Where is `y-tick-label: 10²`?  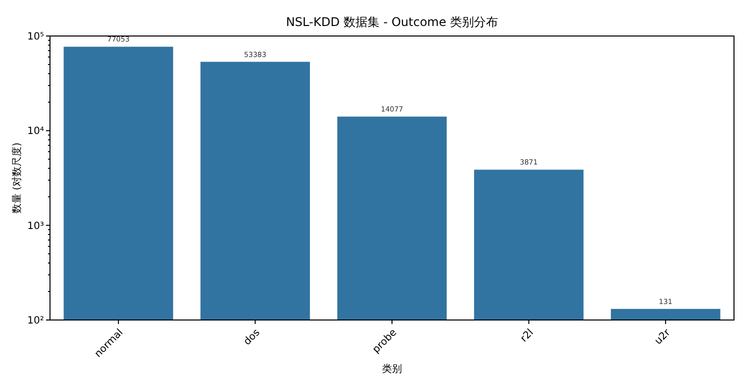
y-tick-label: 10² is located at coordinates (35, 321).